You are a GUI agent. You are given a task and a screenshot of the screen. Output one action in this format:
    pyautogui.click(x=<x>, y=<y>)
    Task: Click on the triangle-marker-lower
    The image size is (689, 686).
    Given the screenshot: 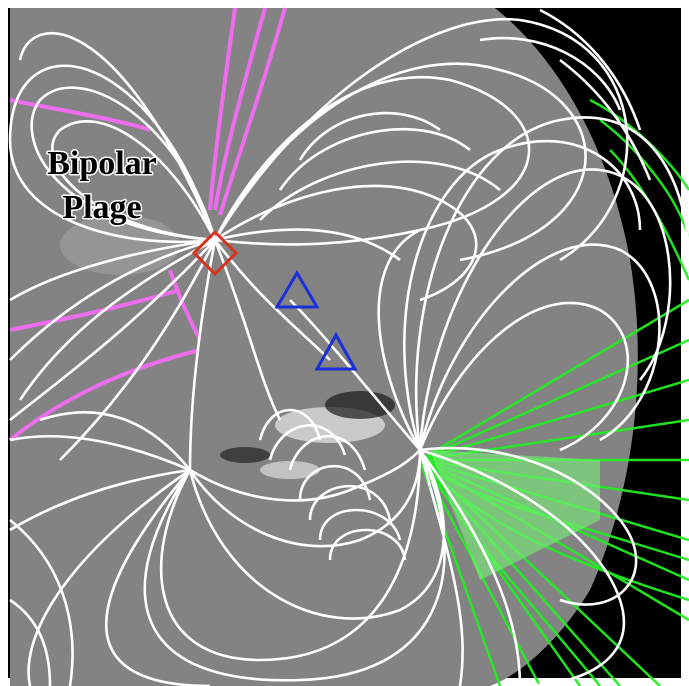 What is the action you would take?
    pyautogui.click(x=336, y=351)
    